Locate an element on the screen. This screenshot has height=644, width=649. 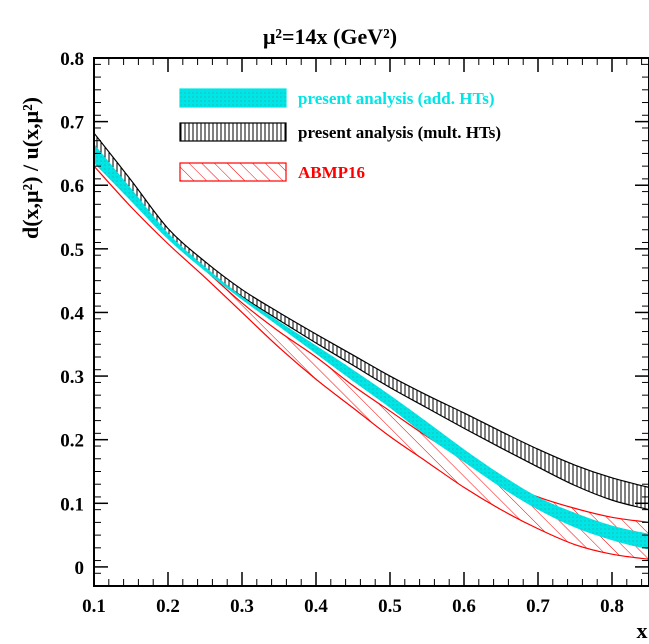
y-tick-label: 0.4 is located at coordinates (72, 313).